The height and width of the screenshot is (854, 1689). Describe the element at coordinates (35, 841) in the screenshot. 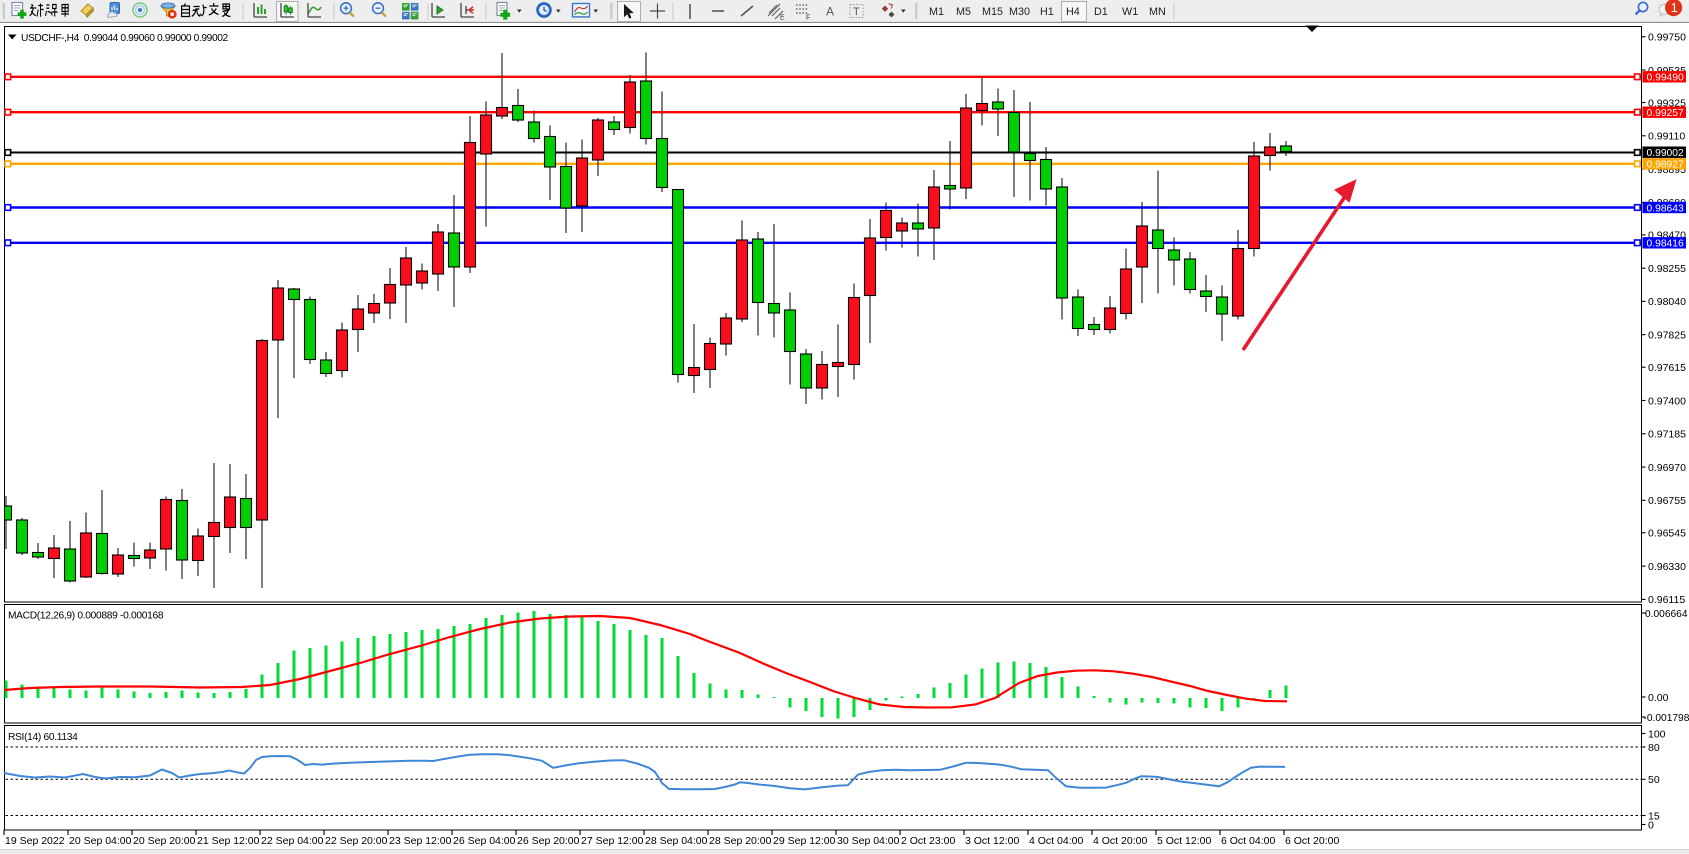

I see `svg-text: 19 Sep 2022` at that location.